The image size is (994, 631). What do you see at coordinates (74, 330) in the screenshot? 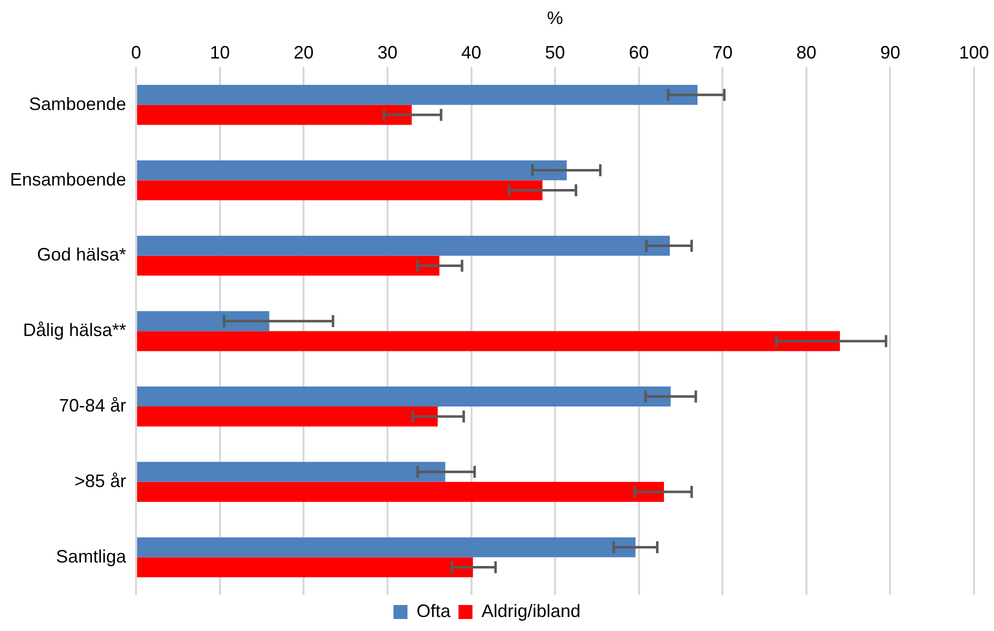
I see `y-tick-label: Dålig hälsa**` at bounding box center [74, 330].